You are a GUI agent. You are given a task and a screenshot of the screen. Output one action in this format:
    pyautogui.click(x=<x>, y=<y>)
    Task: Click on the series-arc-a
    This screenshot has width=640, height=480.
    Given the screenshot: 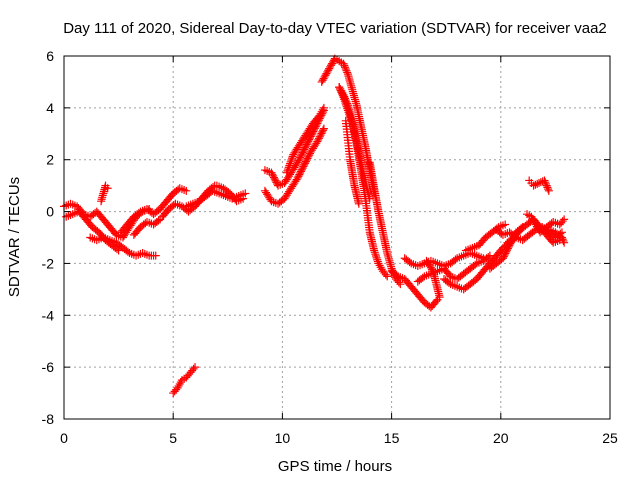 What is the action you would take?
    pyautogui.click(x=107, y=220)
    